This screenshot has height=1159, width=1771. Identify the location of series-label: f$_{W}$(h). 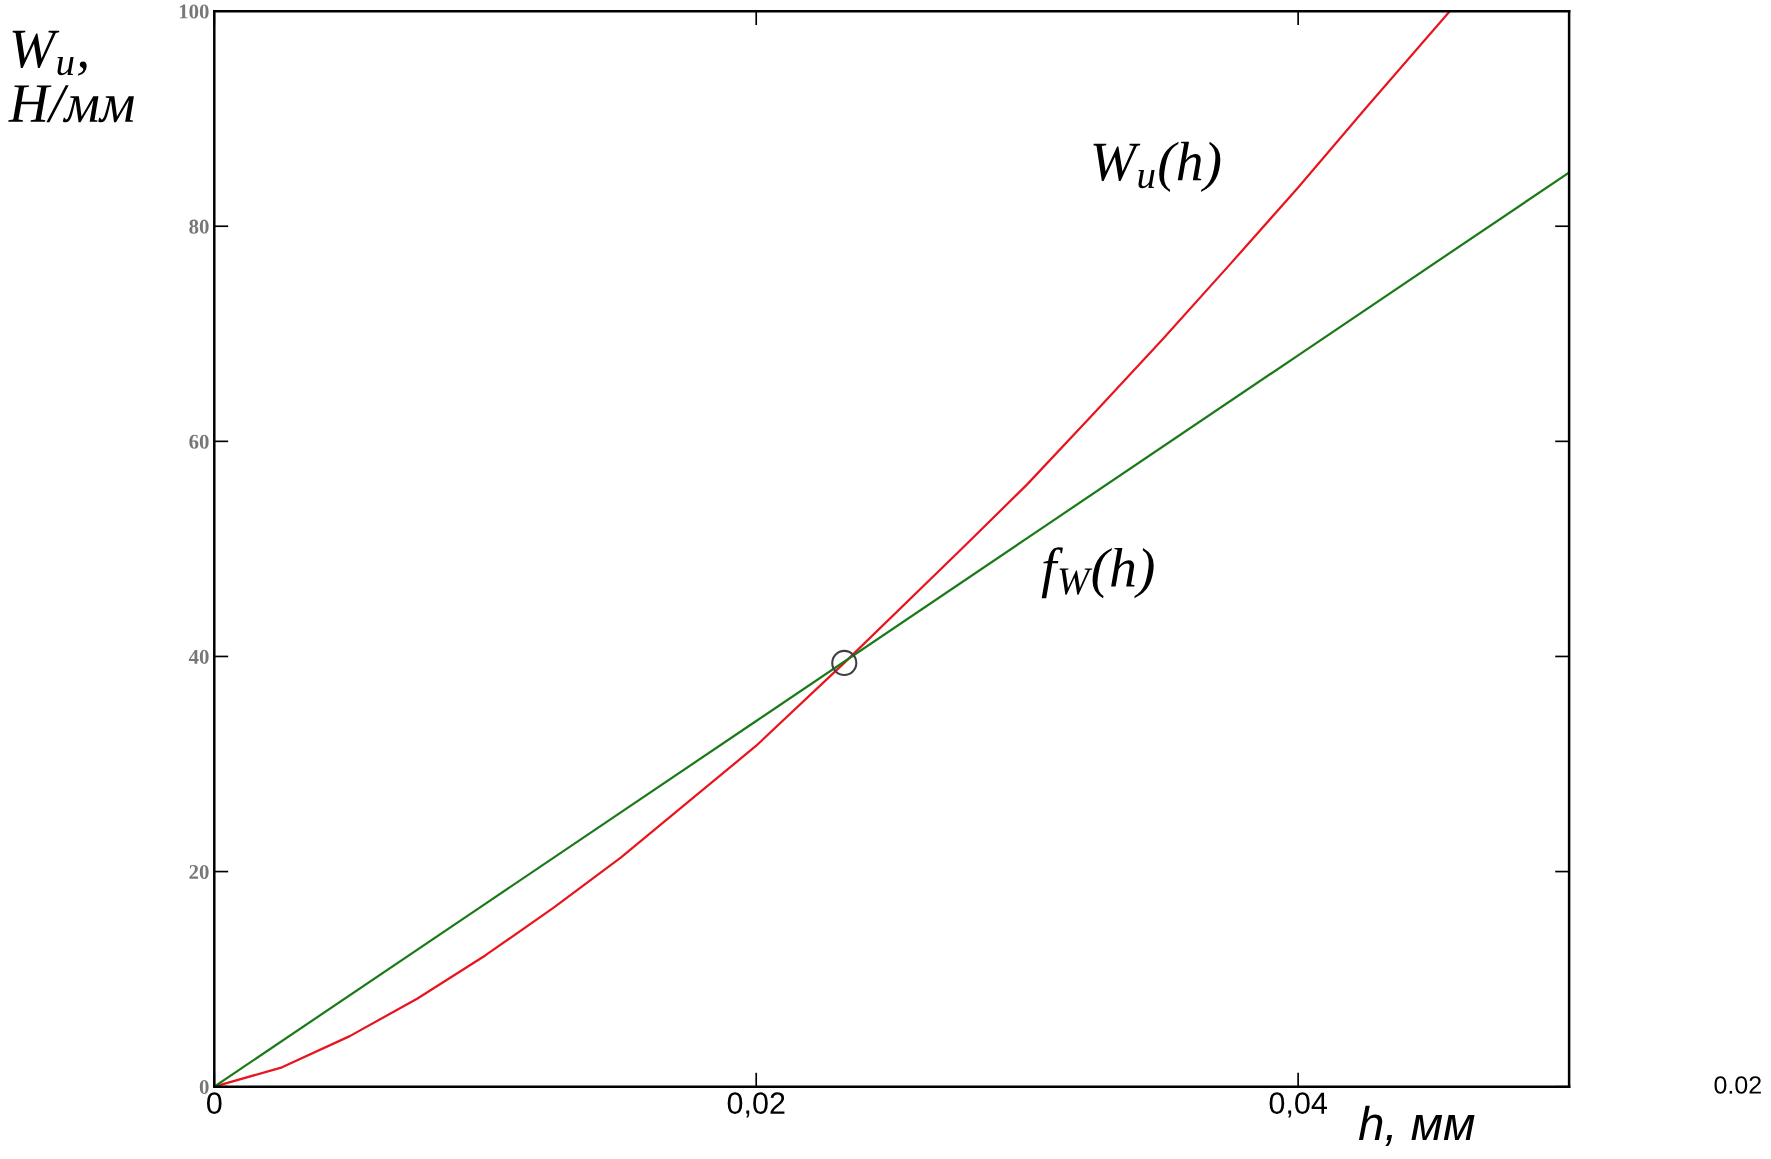
(1097, 573).